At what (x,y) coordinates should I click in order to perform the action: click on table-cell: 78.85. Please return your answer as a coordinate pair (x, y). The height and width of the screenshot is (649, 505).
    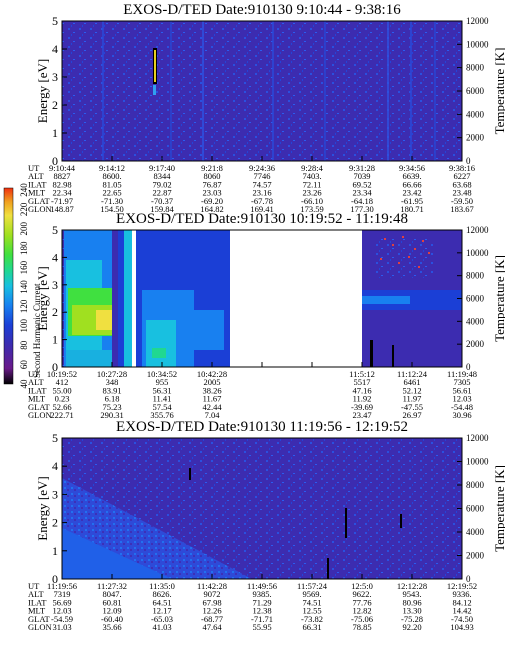
    Looking at the image, I should click on (361, 627).